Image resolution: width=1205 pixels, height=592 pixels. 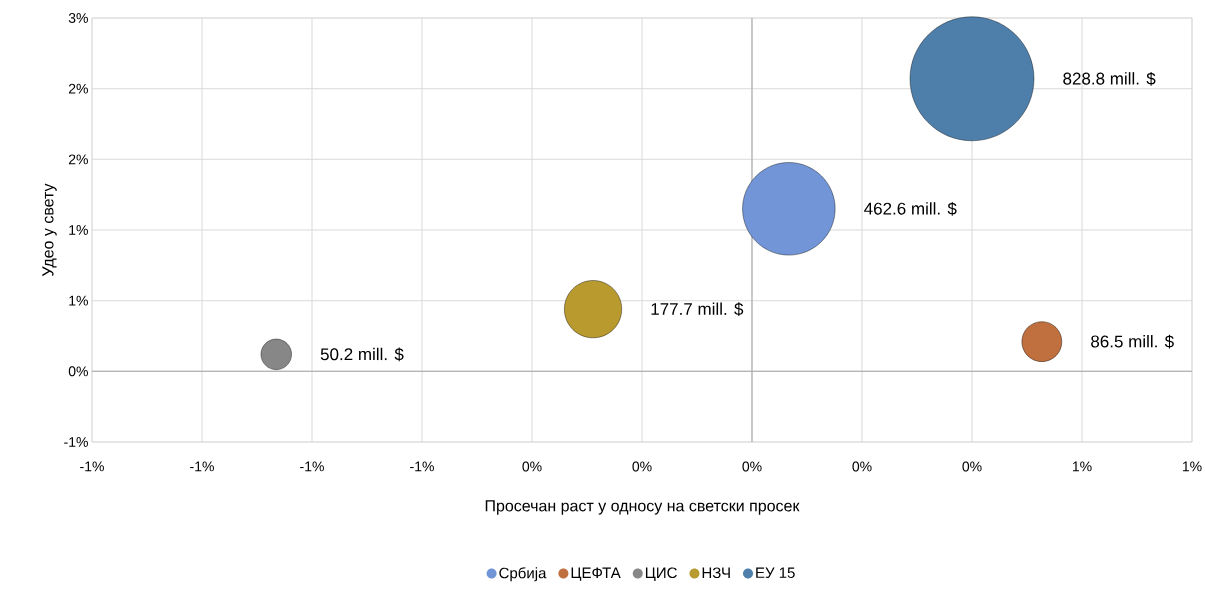 What do you see at coordinates (523, 574) in the screenshot?
I see `legend-label: Србија` at bounding box center [523, 574].